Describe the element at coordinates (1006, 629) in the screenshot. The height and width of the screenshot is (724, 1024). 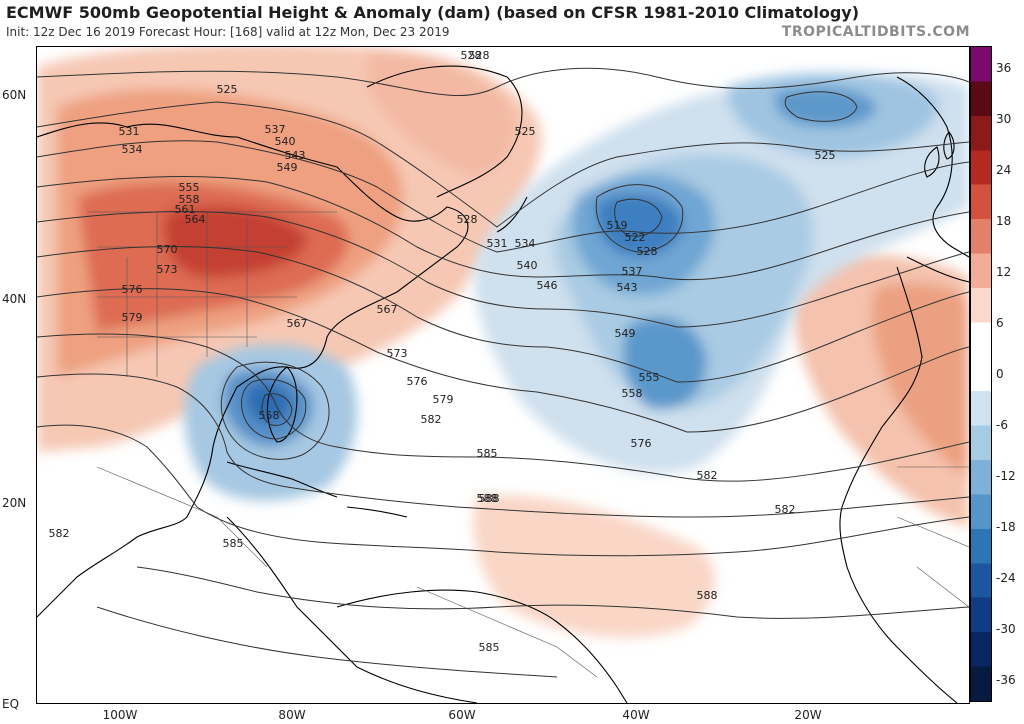
I see `colorbar-tick: -30` at that location.